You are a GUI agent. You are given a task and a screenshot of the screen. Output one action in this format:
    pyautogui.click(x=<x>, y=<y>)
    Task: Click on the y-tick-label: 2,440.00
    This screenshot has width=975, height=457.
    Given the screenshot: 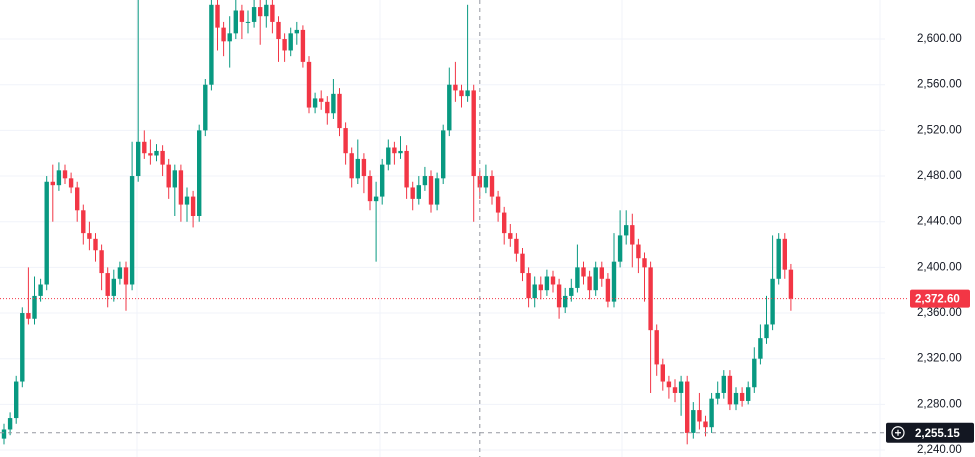 What is the action you would take?
    pyautogui.click(x=939, y=222)
    